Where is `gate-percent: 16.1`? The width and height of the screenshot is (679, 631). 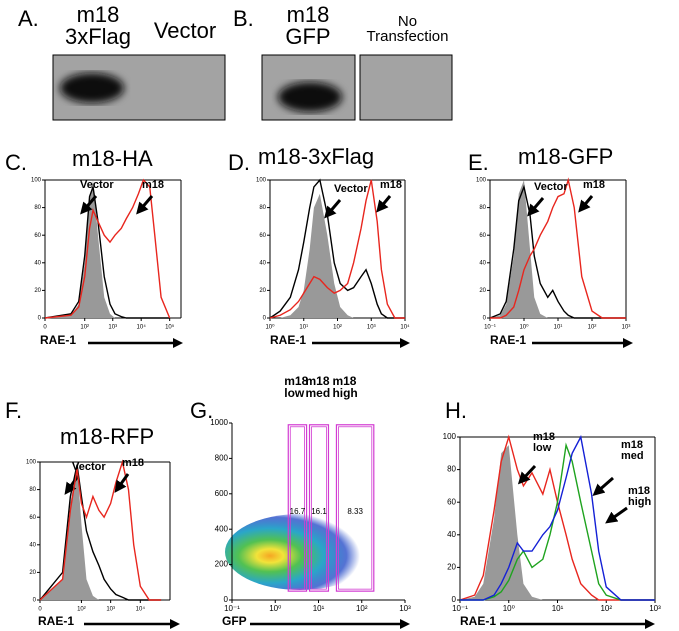
gate-percent: 16.1 is located at coordinates (319, 511).